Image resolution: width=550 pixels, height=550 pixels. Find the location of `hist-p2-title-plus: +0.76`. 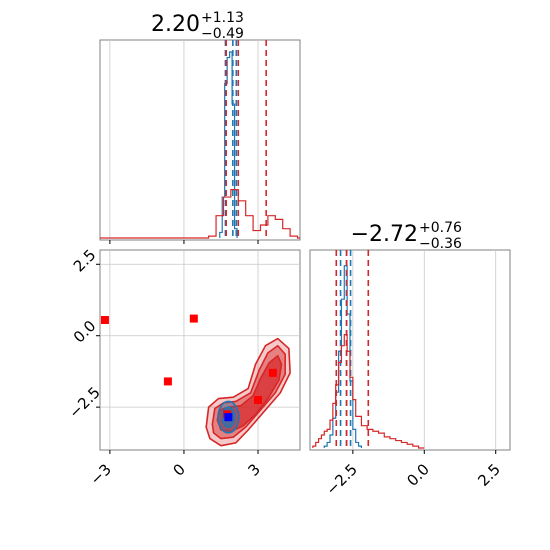

hist-p2-title-plus: +0.76 is located at coordinates (440, 228).